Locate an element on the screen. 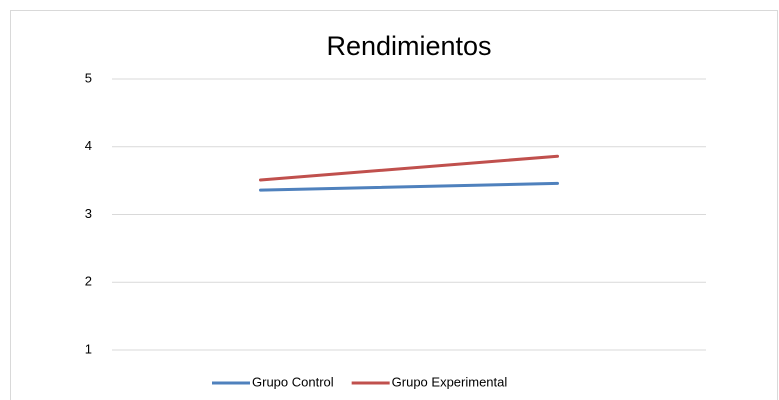  y-tick-label: 1 is located at coordinates (88, 348).